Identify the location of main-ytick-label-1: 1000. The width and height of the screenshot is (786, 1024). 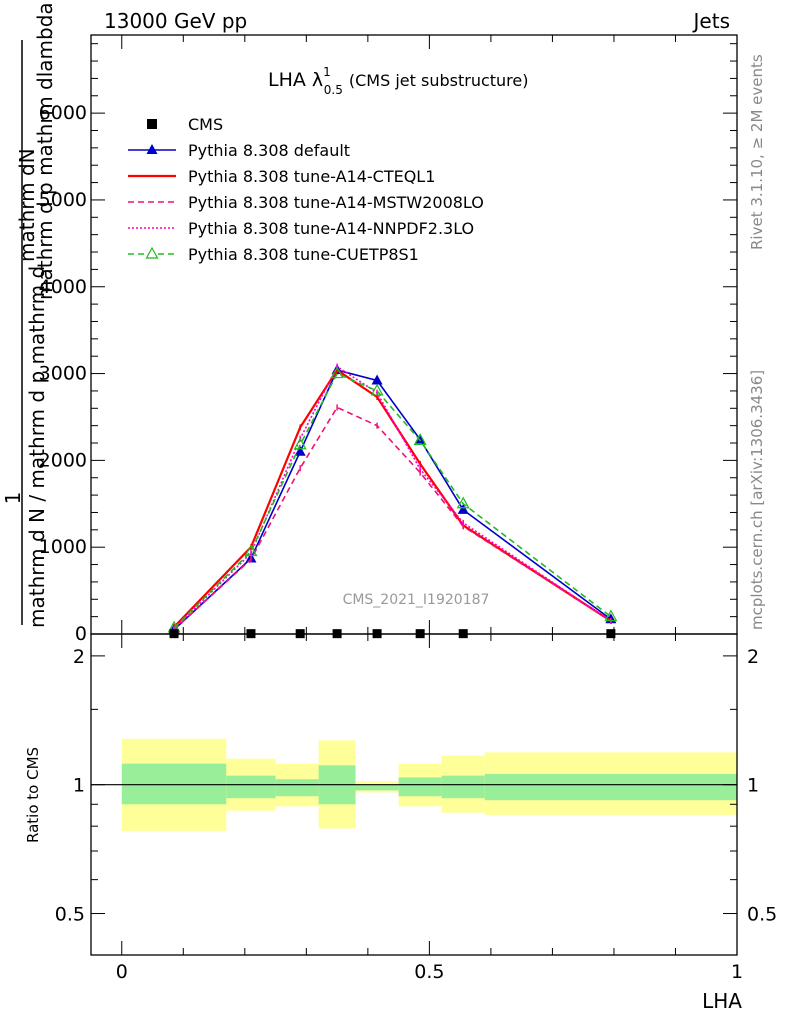
(63, 547).